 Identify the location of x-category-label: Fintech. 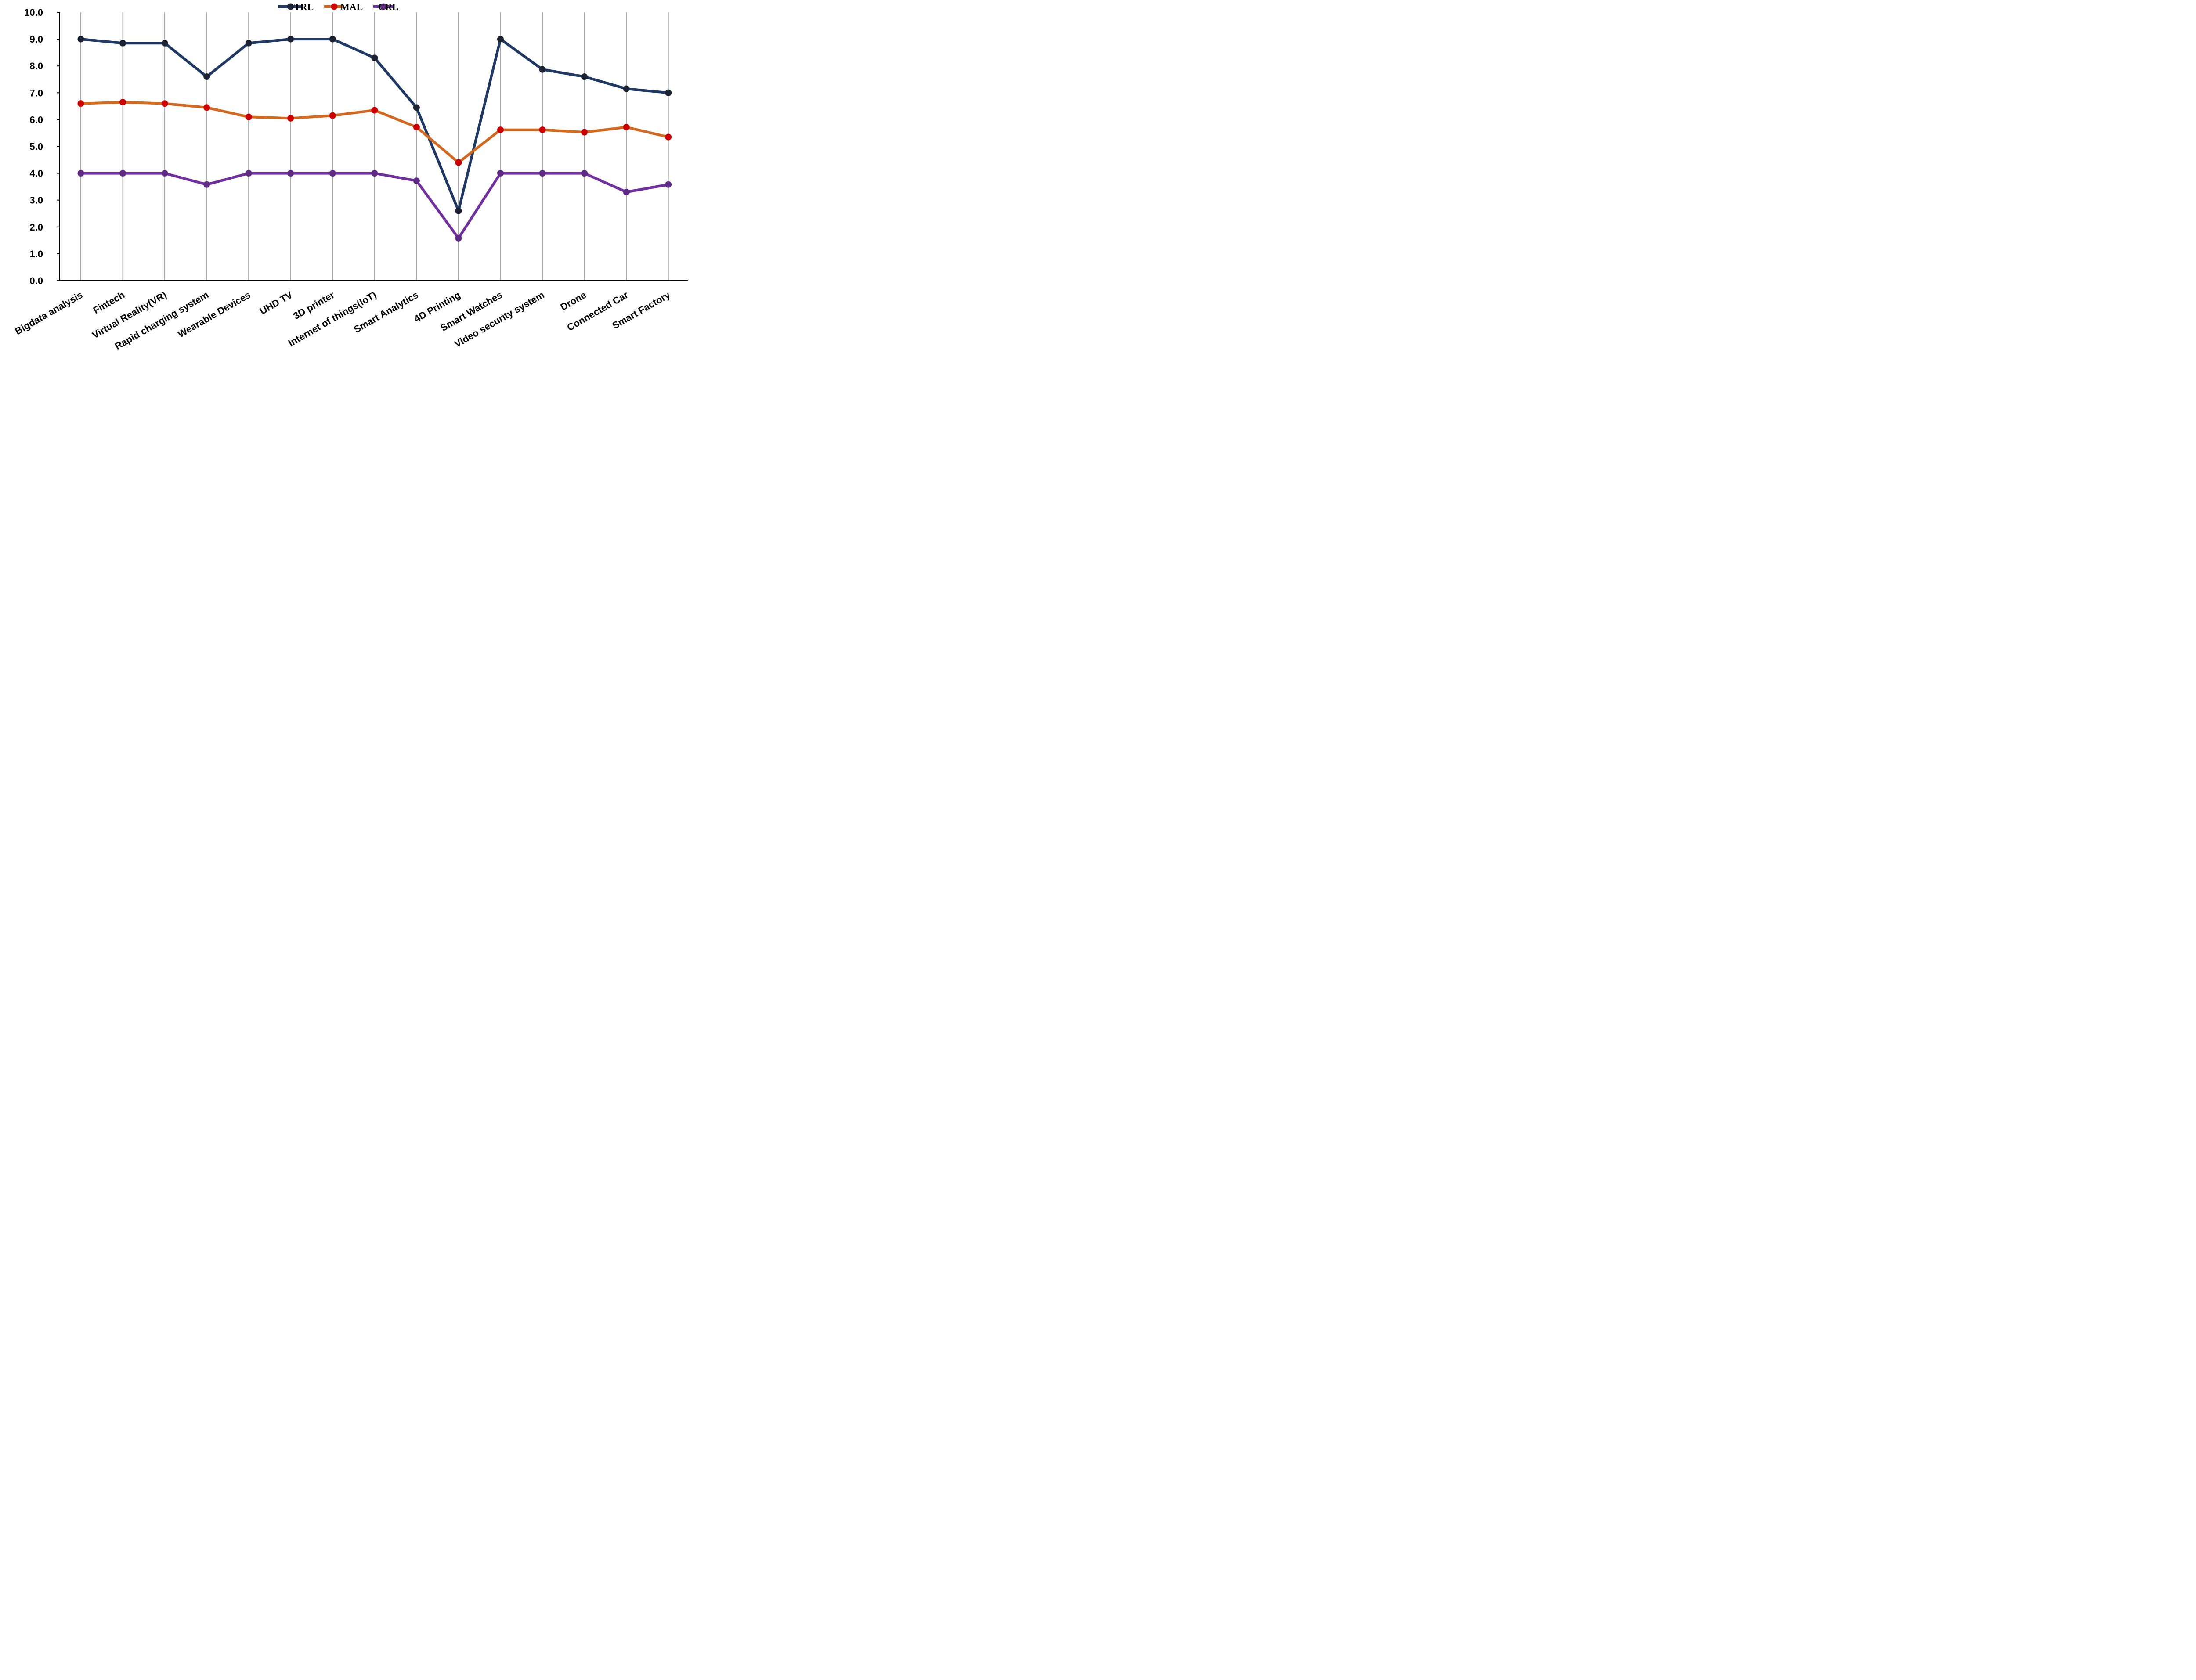
(108, 302).